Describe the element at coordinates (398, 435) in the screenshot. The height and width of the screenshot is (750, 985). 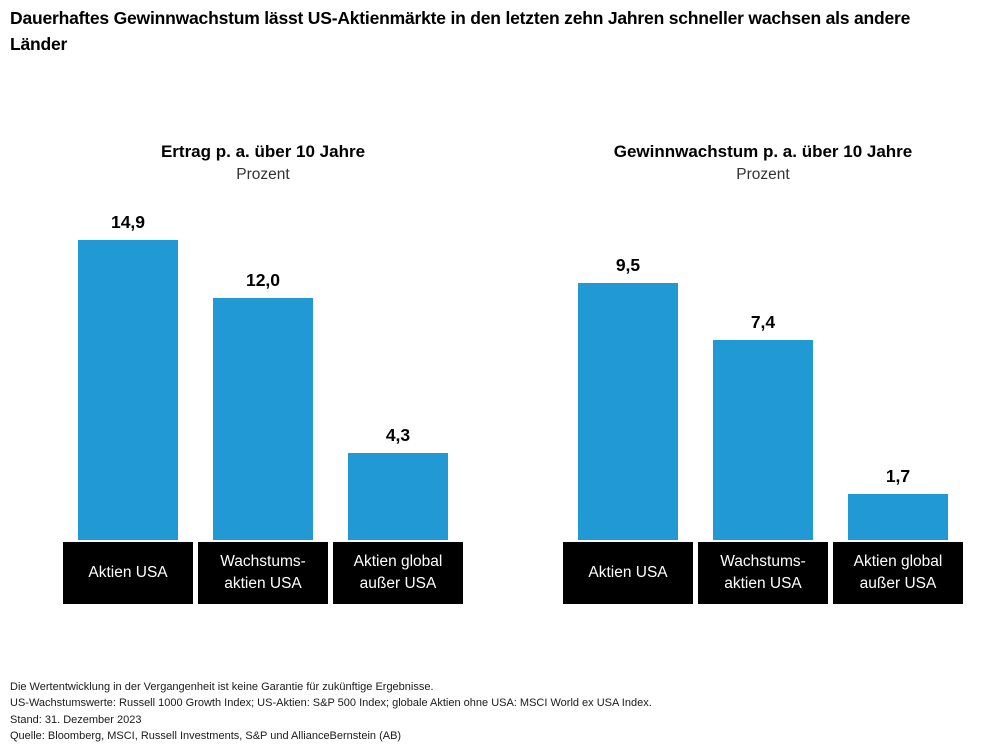
I see `bar-value-label: 4,3` at that location.